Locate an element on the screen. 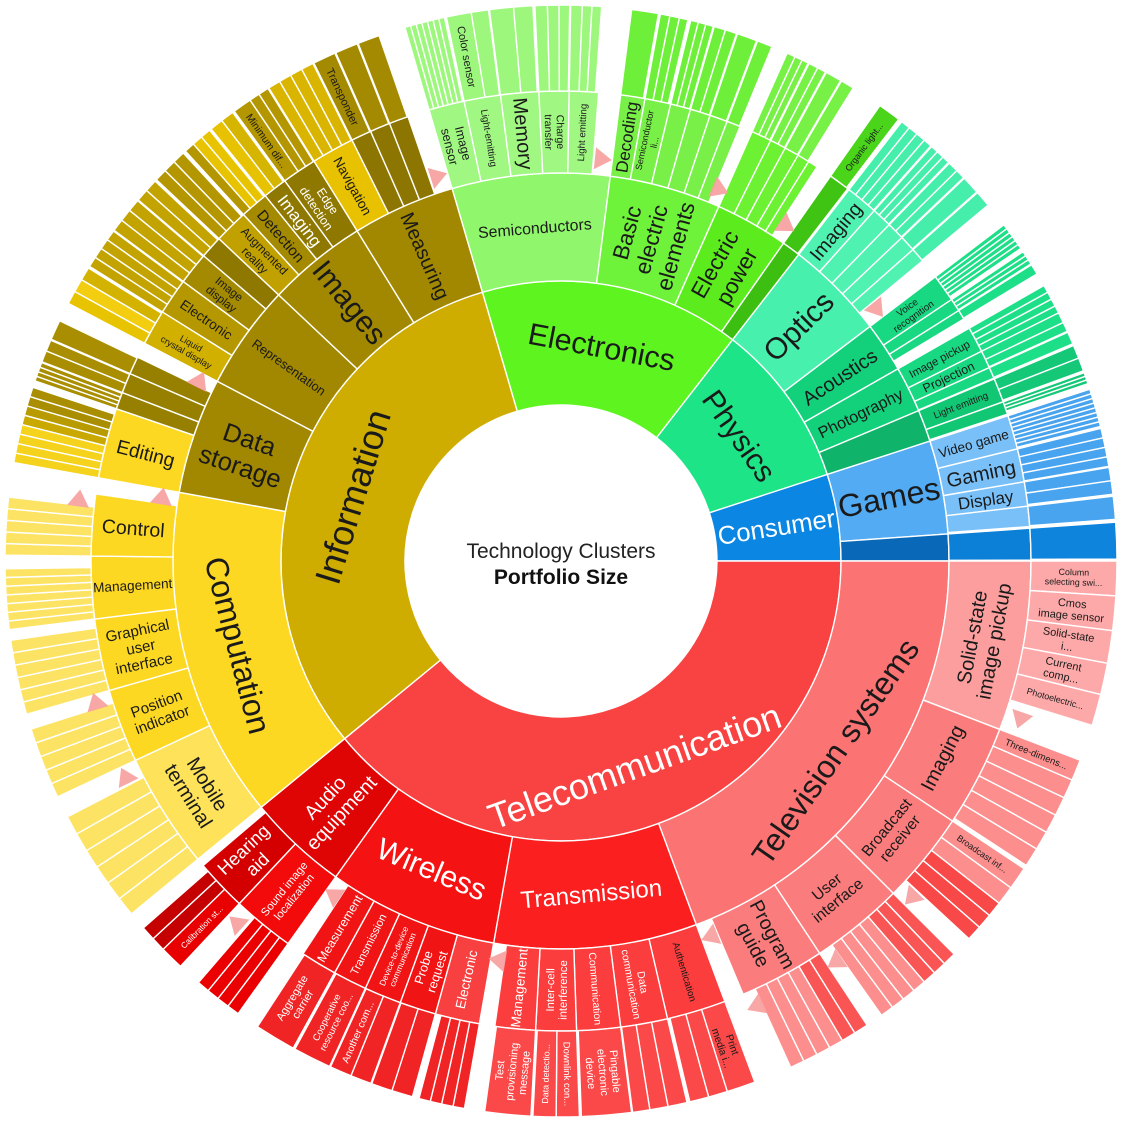  center-subtitle: Portfolio Size is located at coordinates (561, 577).